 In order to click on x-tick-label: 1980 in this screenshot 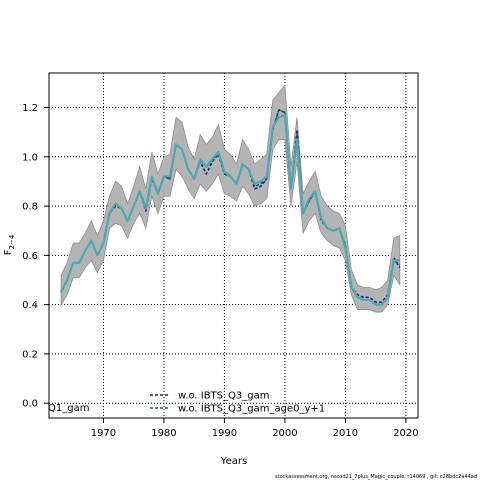, I will do `click(163, 433)`.